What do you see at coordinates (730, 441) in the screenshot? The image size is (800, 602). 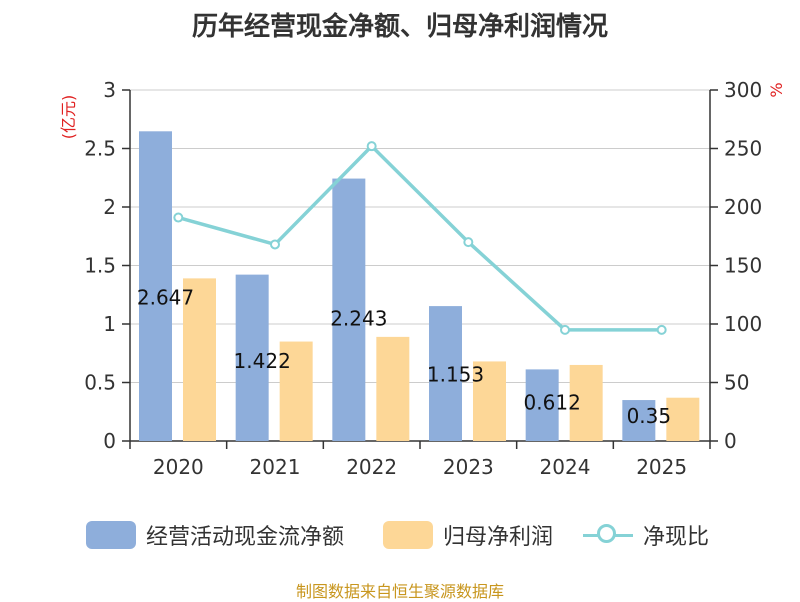 I see `right-axis-tick-label: 0` at bounding box center [730, 441].